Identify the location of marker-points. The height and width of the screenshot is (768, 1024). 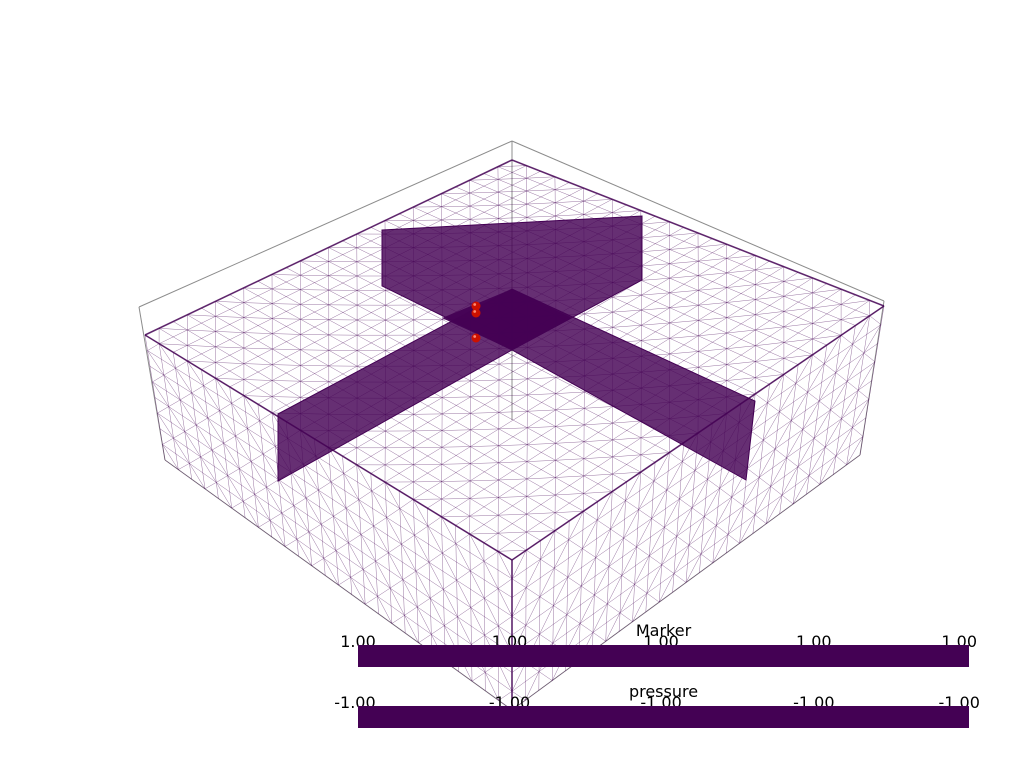
(476, 322).